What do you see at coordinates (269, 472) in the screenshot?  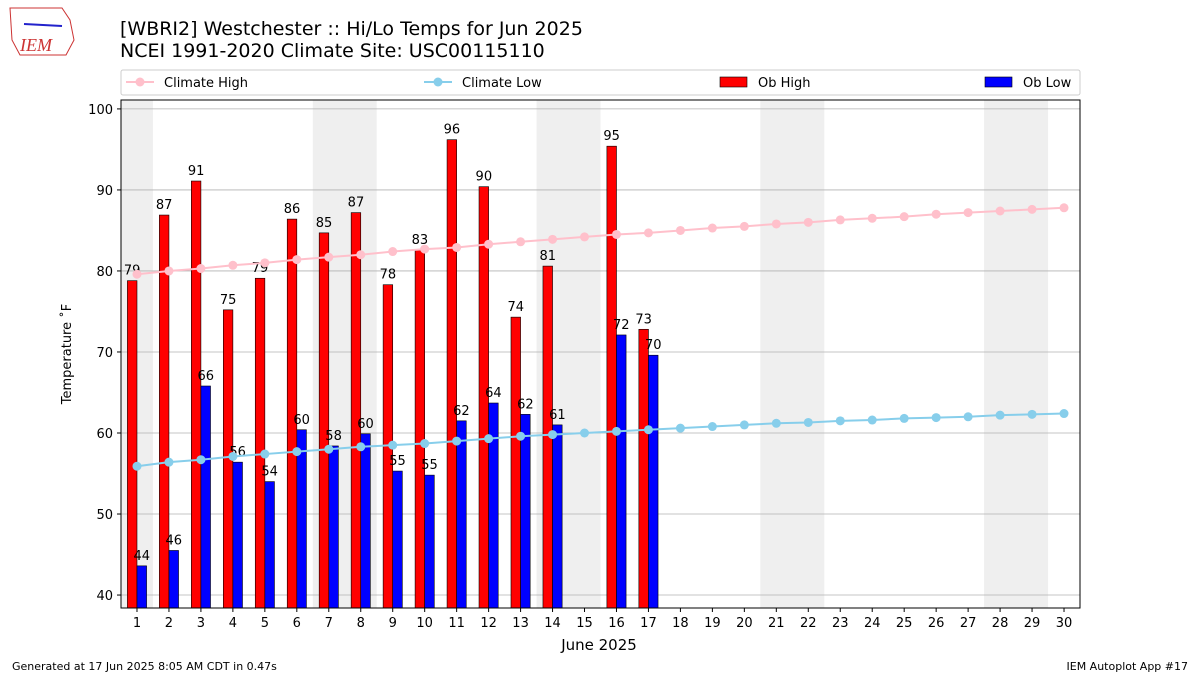 I see `data-label: 54` at bounding box center [269, 472].